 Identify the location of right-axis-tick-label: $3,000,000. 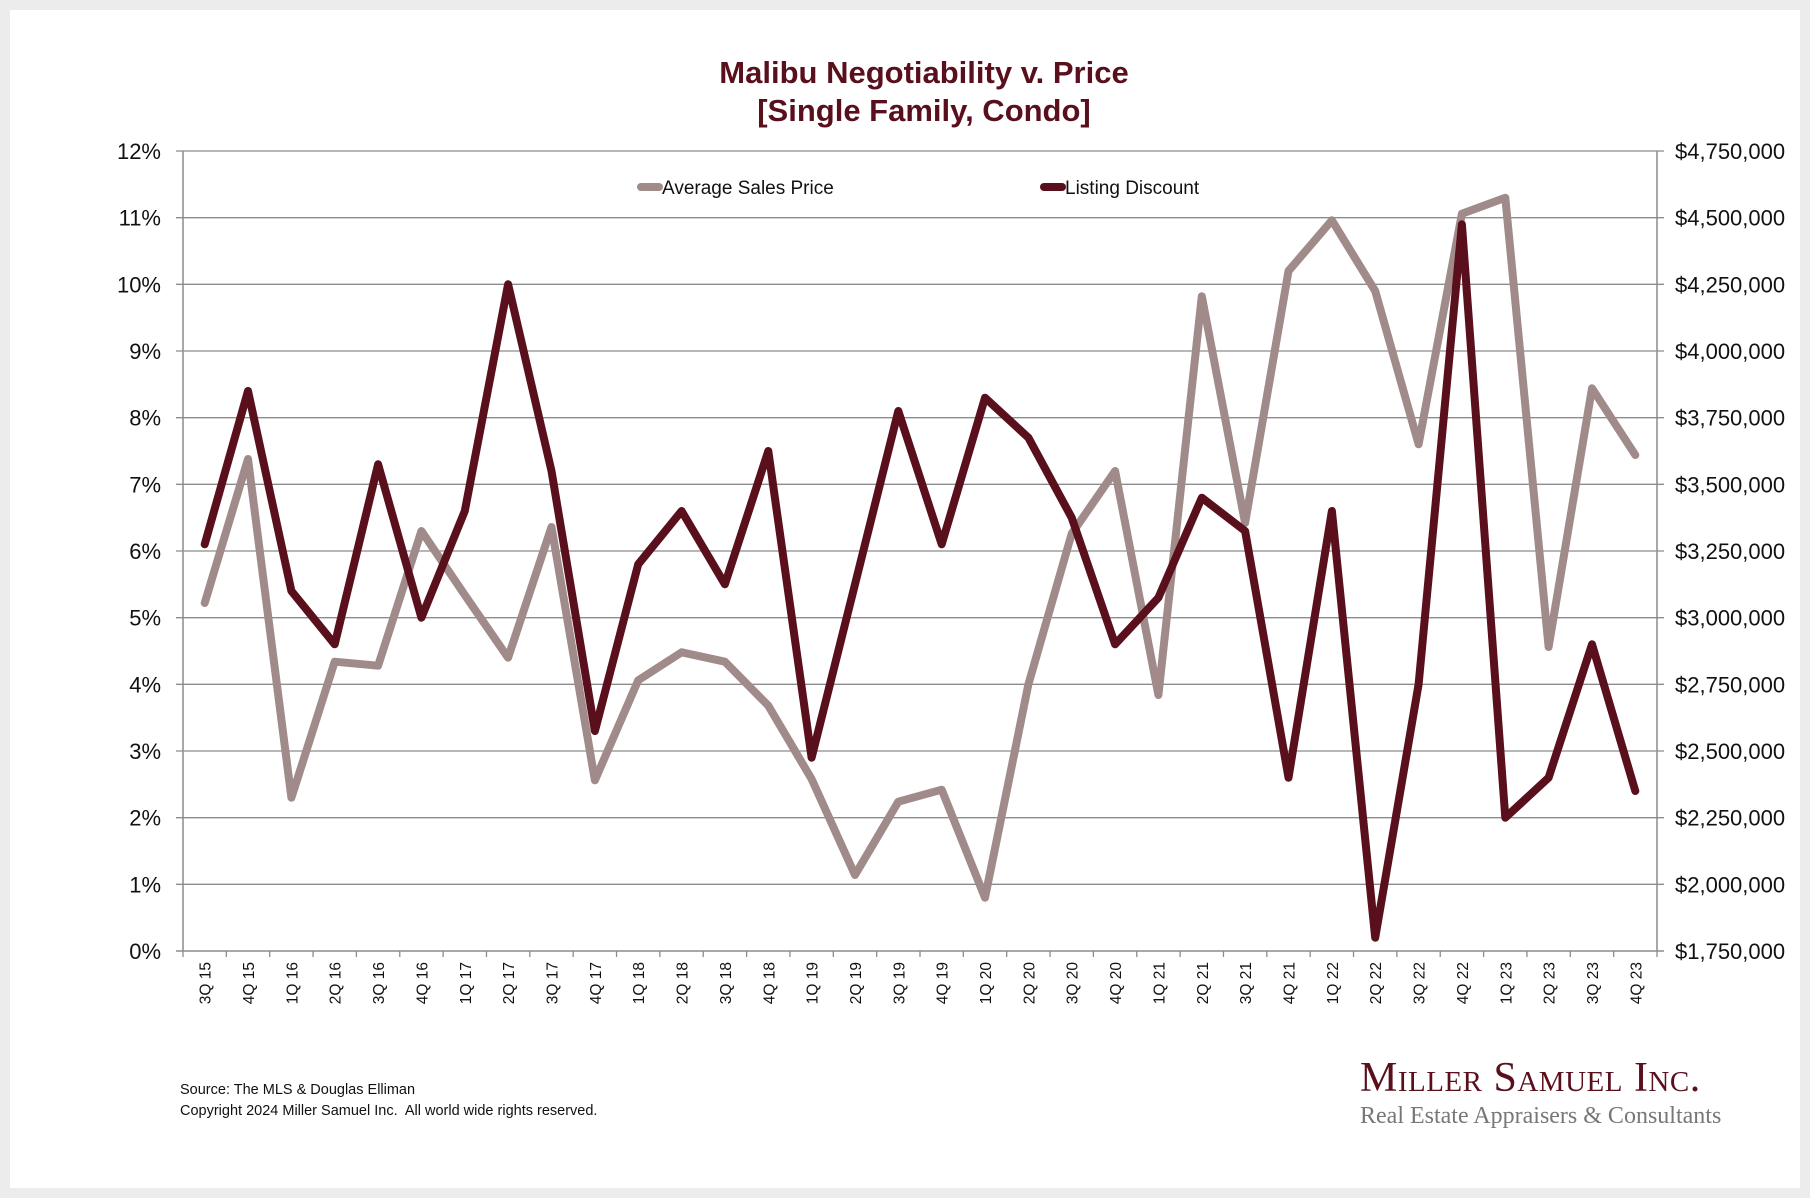
(1730, 618).